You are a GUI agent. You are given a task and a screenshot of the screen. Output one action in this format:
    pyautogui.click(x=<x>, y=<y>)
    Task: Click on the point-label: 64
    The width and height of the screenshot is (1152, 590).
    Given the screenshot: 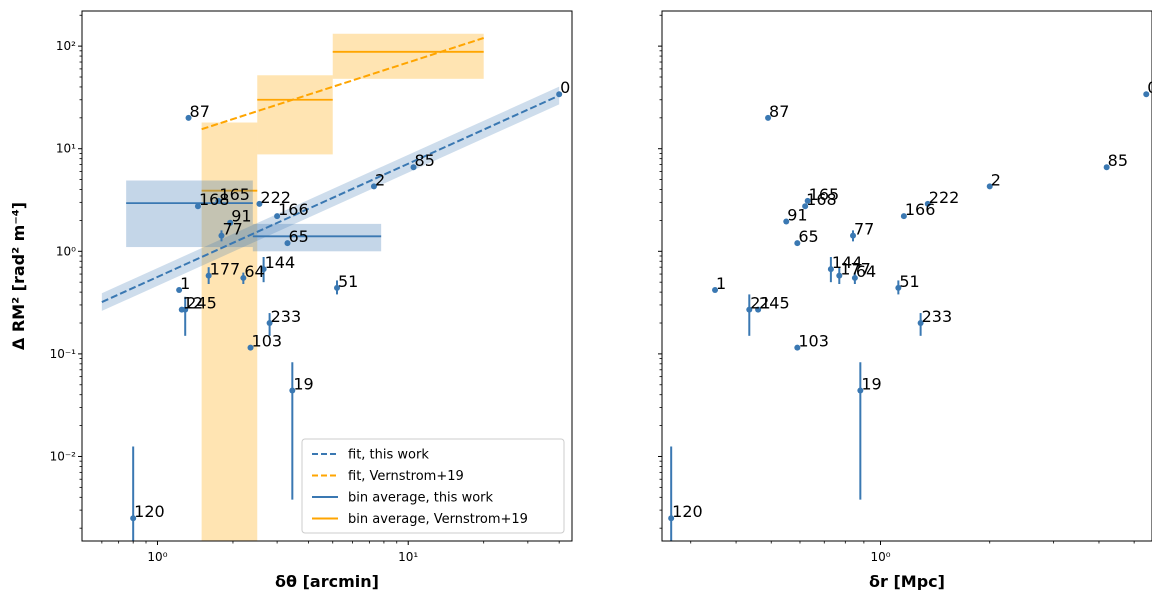 What is the action you would take?
    pyautogui.click(x=254, y=271)
    